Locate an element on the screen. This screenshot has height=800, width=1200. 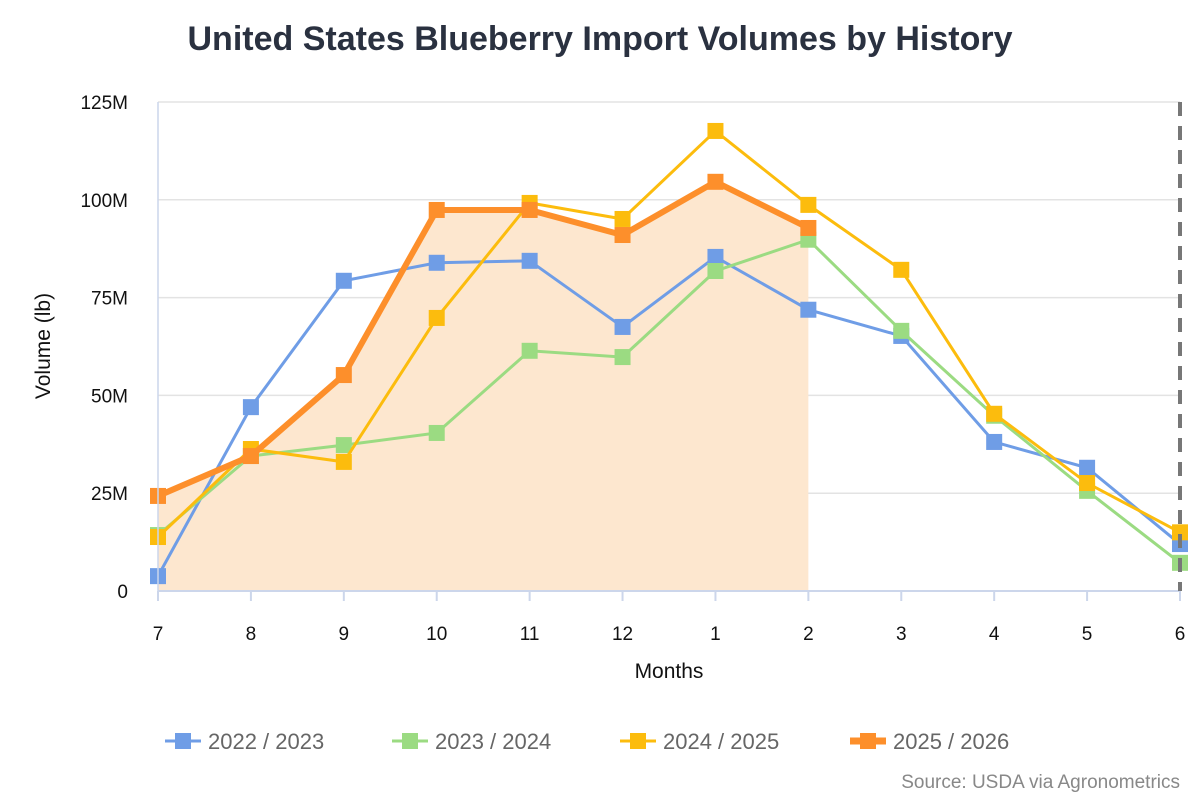
x-tick-label: 7 is located at coordinates (158, 634).